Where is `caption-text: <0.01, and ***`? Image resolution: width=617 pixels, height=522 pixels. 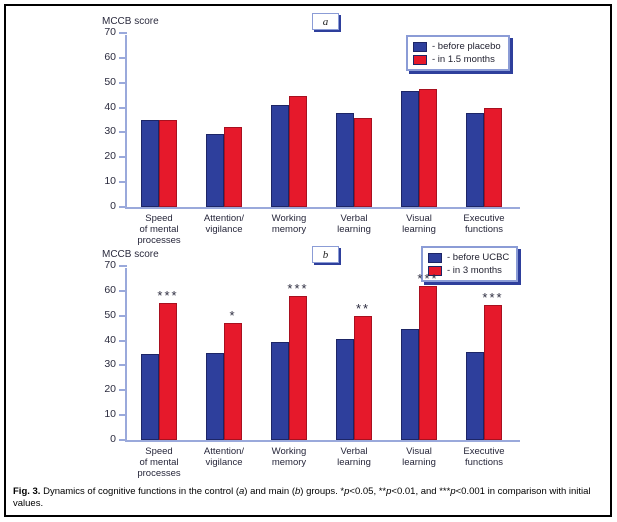
caption-text: <0.01, and *** is located at coordinates (421, 491).